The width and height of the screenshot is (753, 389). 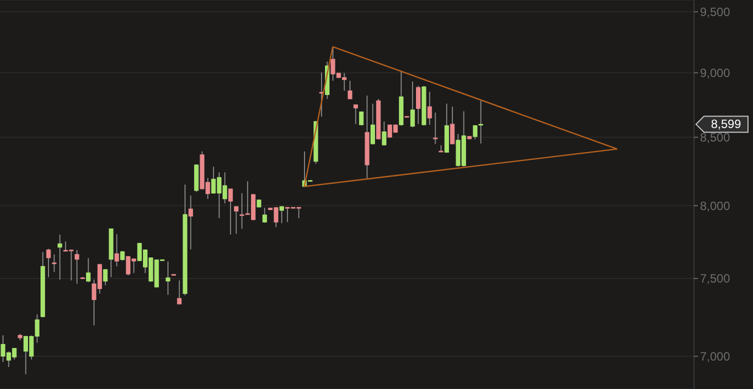 What do you see at coordinates (715, 137) in the screenshot?
I see `y-tick-label: 8,500` at bounding box center [715, 137].